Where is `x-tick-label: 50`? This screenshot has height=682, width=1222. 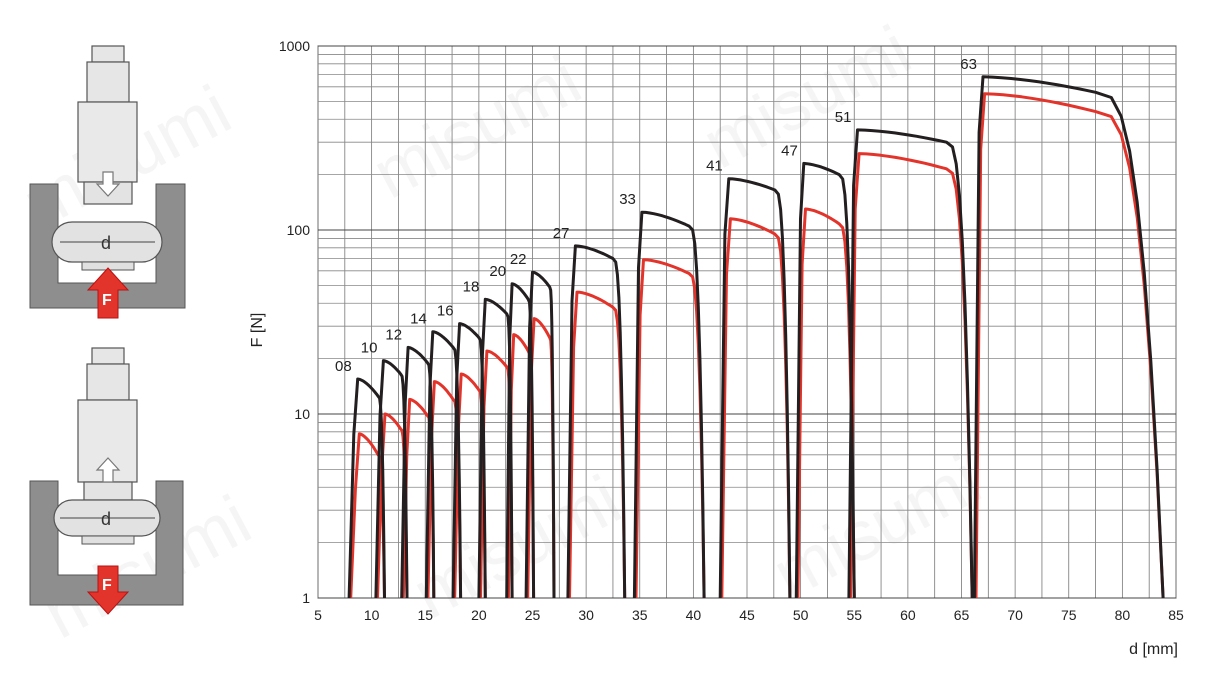
x-tick-label: 50 is located at coordinates (801, 615).